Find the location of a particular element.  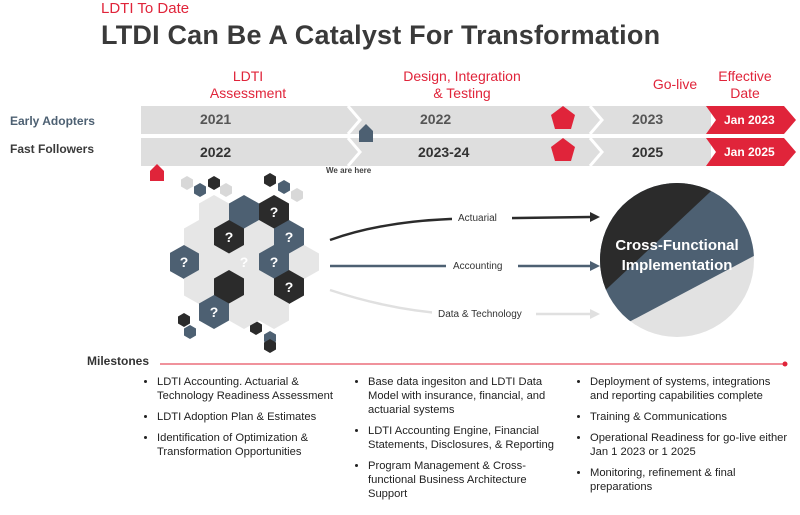

phase-assessment: LDTI Assessment is located at coordinates (248, 85).